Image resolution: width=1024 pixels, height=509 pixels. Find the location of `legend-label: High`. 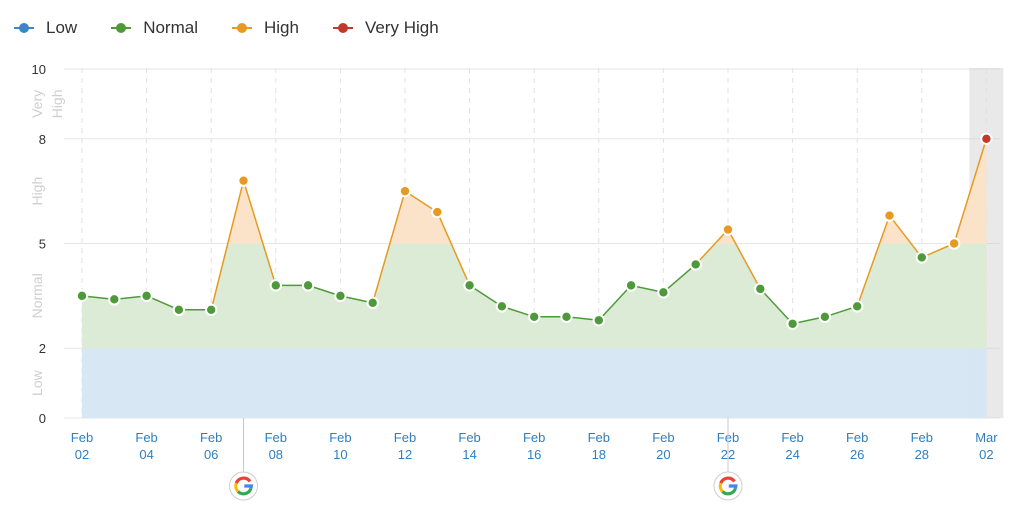

legend-label: High is located at coordinates (281, 27).